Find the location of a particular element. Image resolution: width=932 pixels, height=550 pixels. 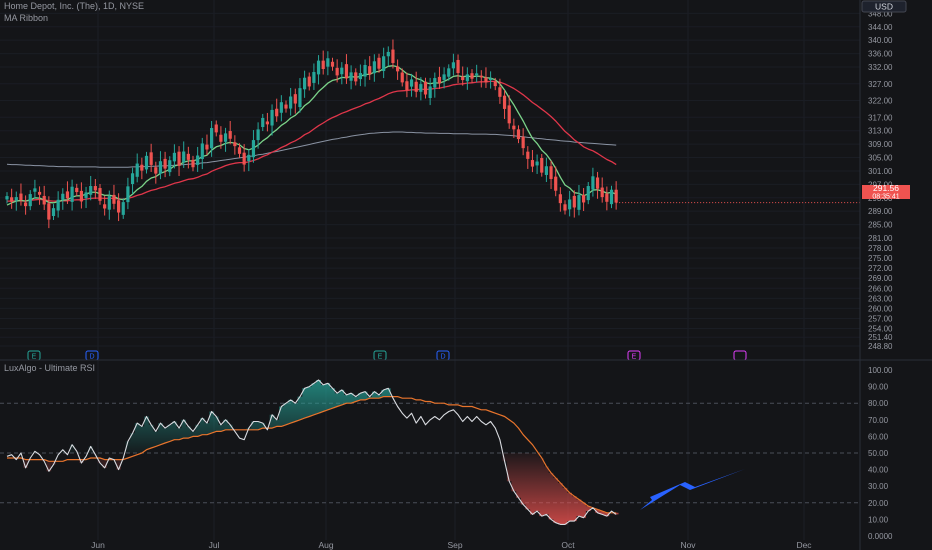

price-tick-label: 251.40 is located at coordinates (880, 337).